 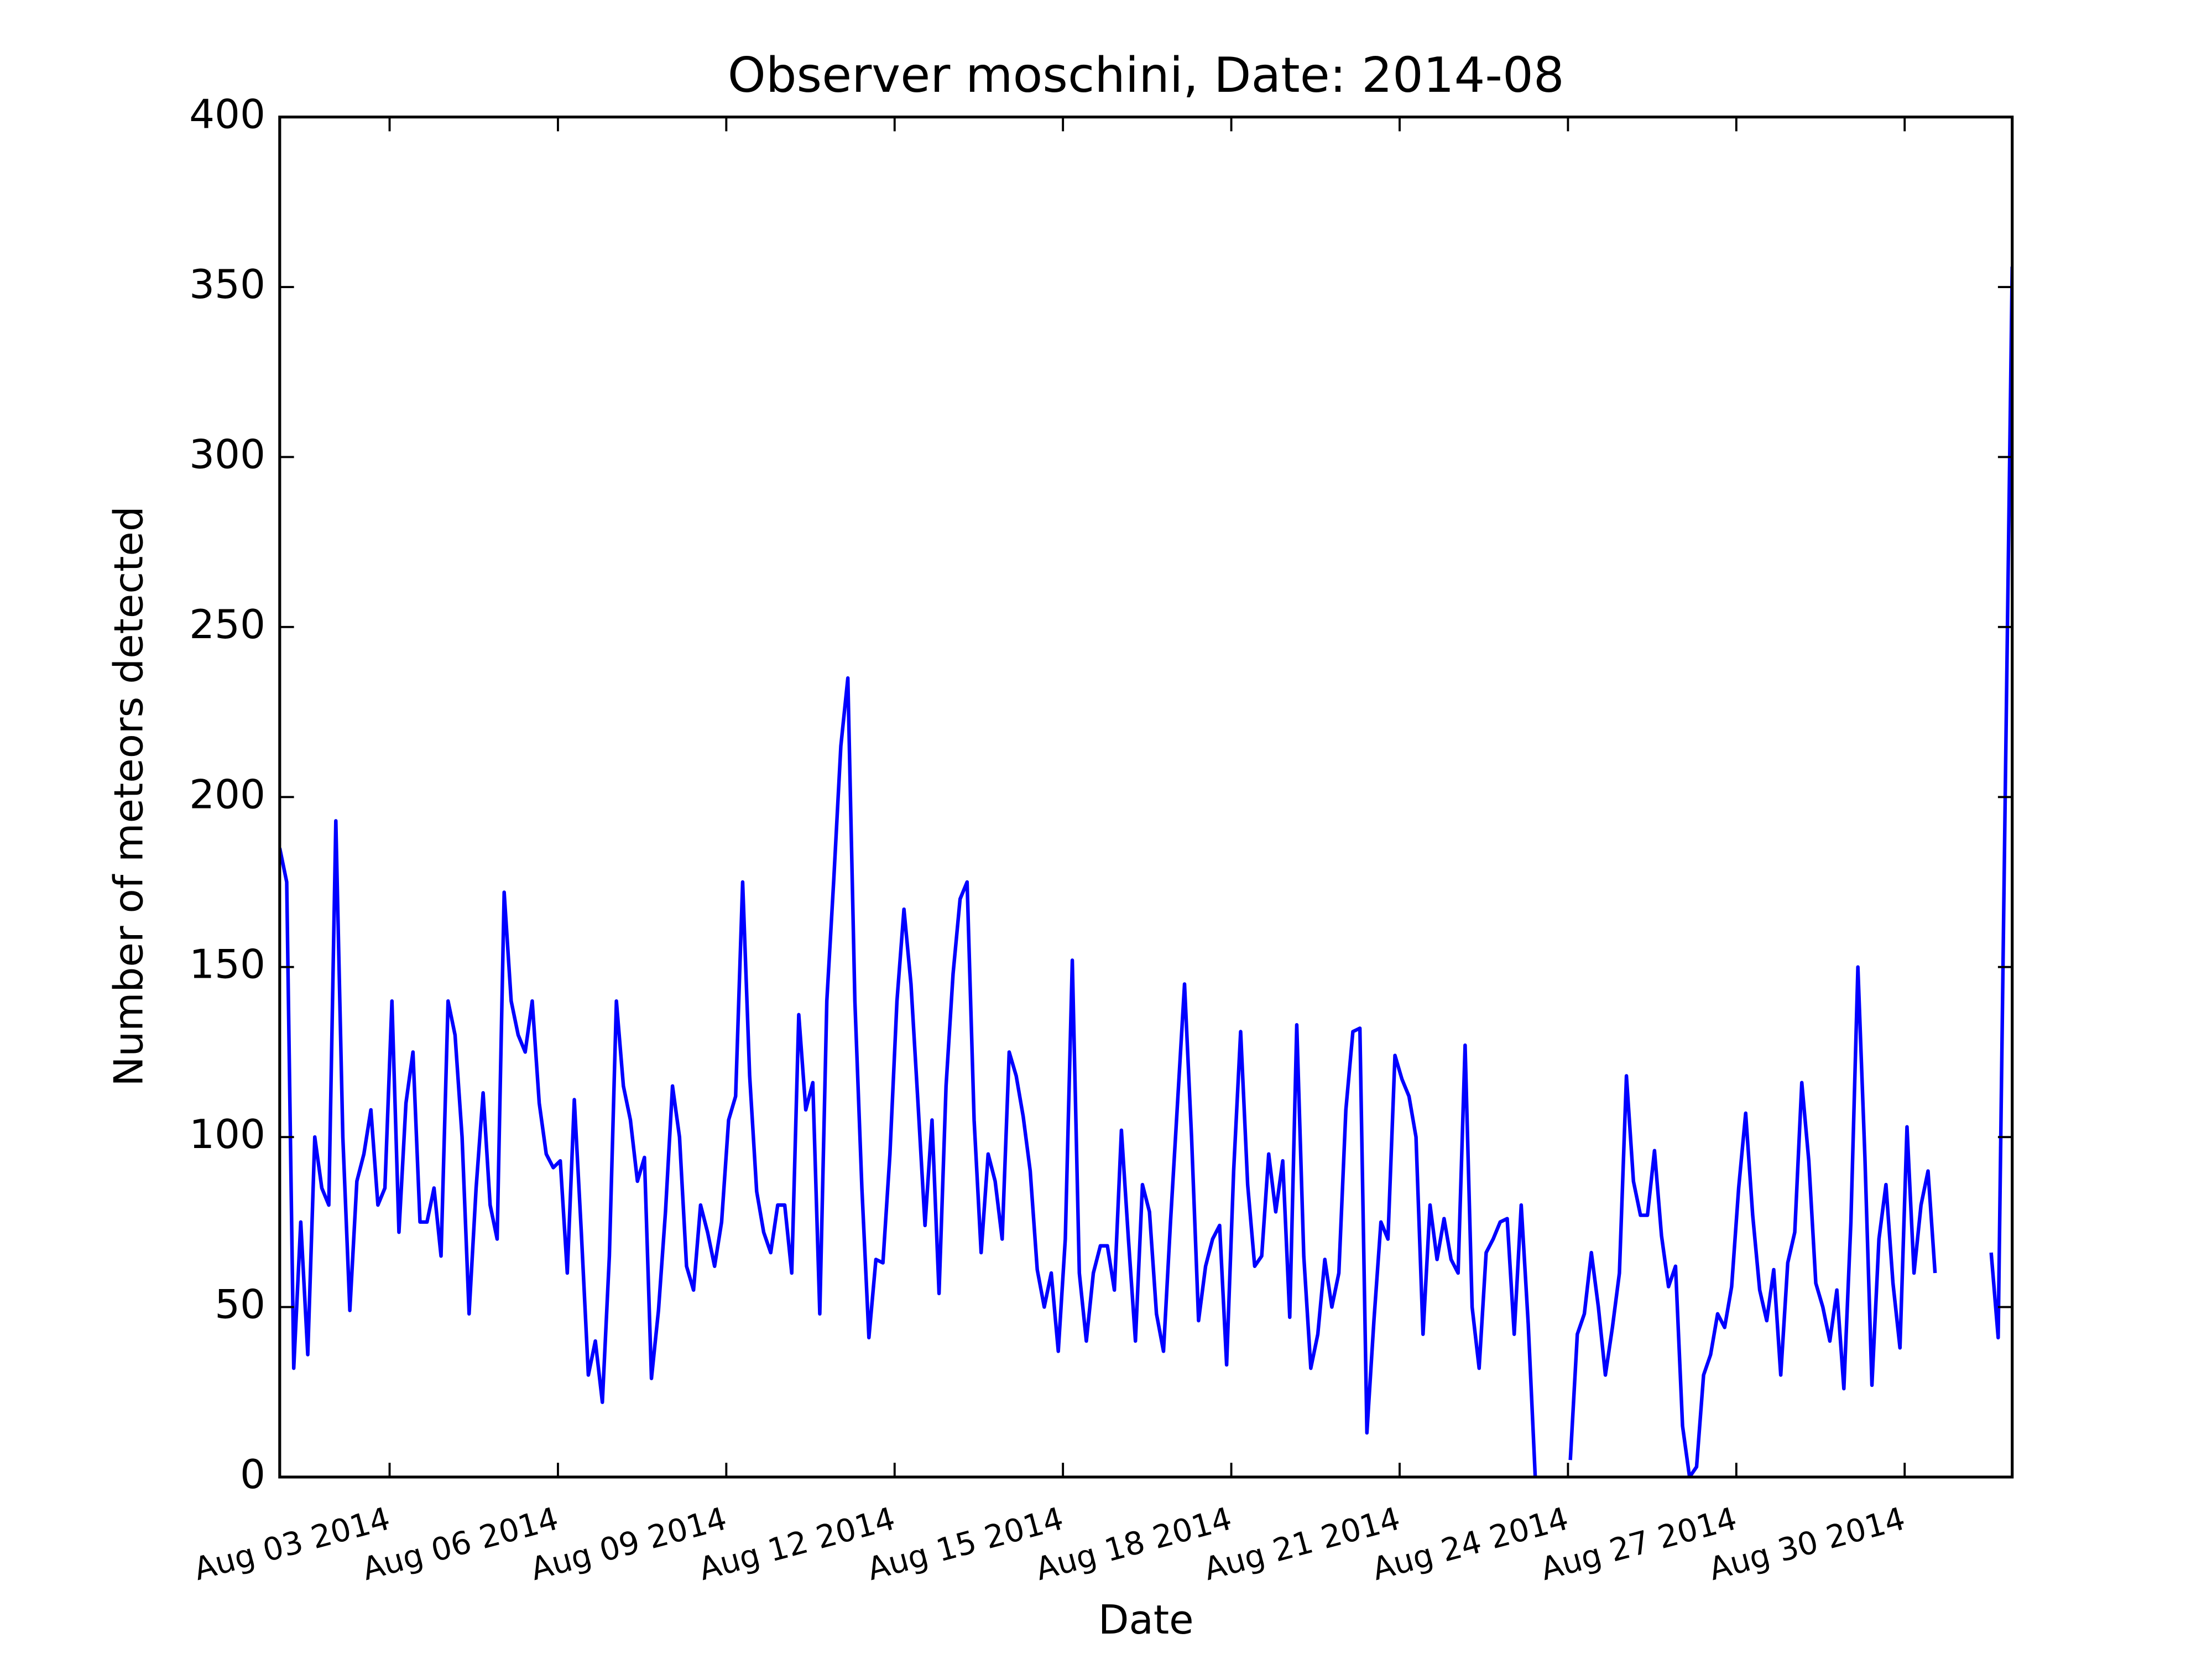 I want to click on x-axis-label: Date, so click(x=1146, y=1621).